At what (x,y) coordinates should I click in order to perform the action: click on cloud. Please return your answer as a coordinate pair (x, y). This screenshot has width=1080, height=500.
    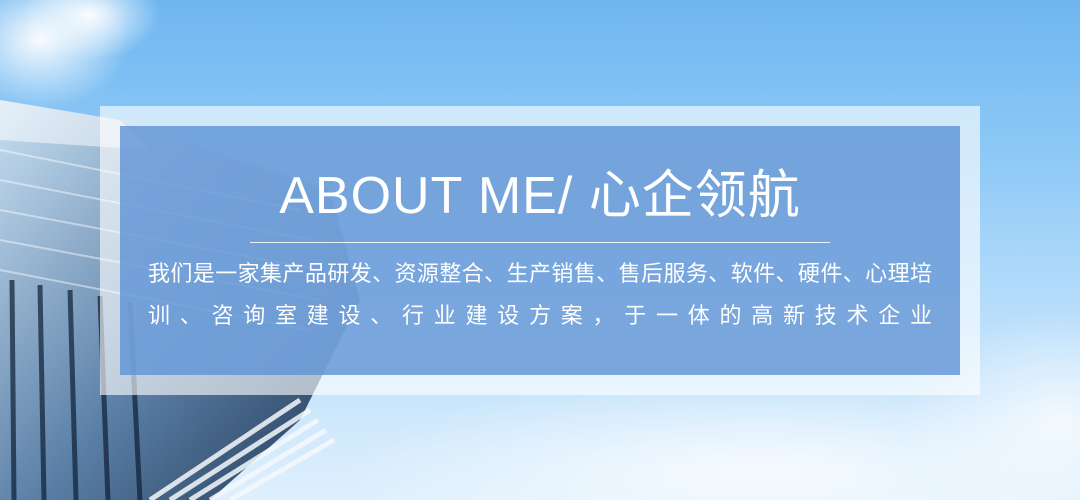
    Looking at the image, I should click on (80, 55).